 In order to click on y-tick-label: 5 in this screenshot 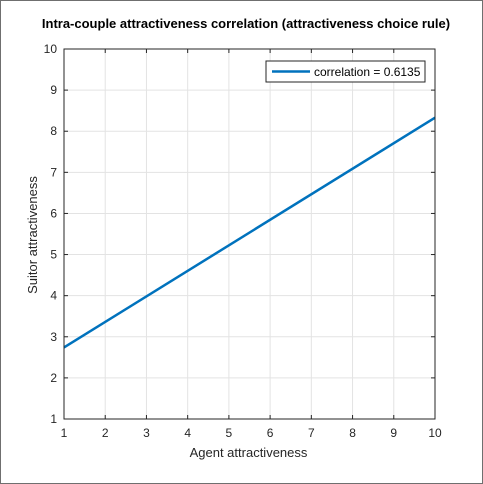, I will do `click(53, 255)`.